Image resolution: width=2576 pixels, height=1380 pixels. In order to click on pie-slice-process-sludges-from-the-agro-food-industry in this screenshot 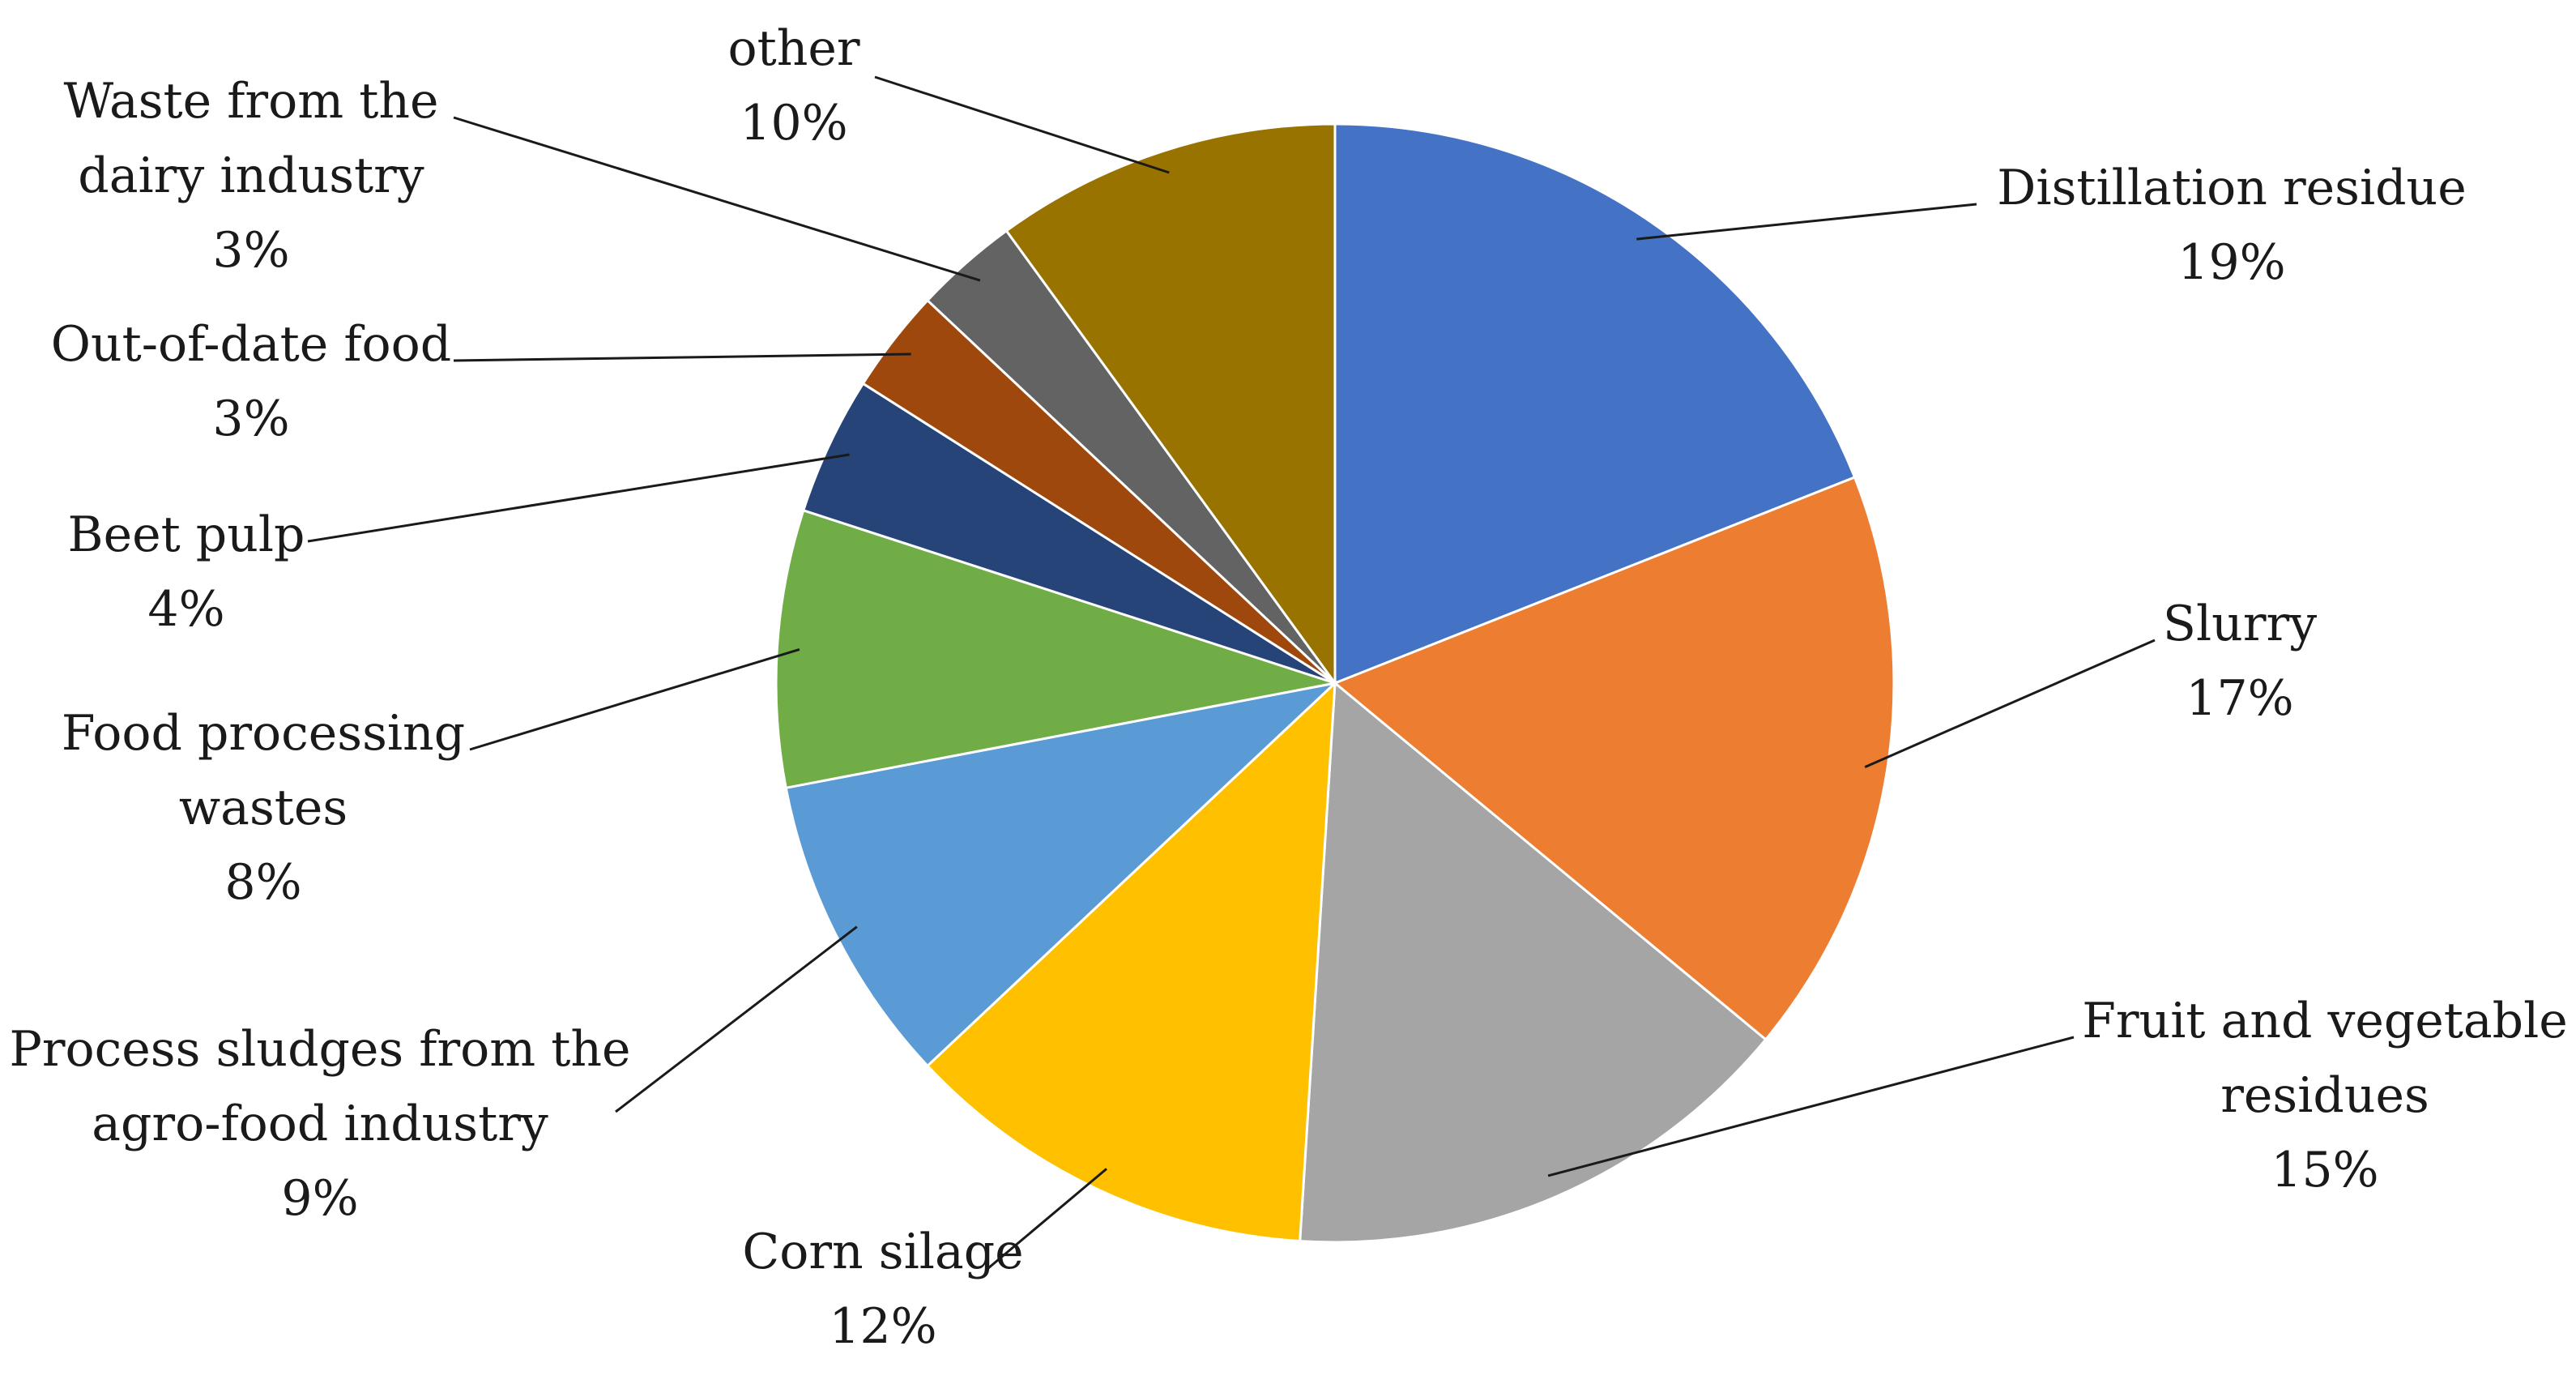, I will do `click(1061, 875)`.